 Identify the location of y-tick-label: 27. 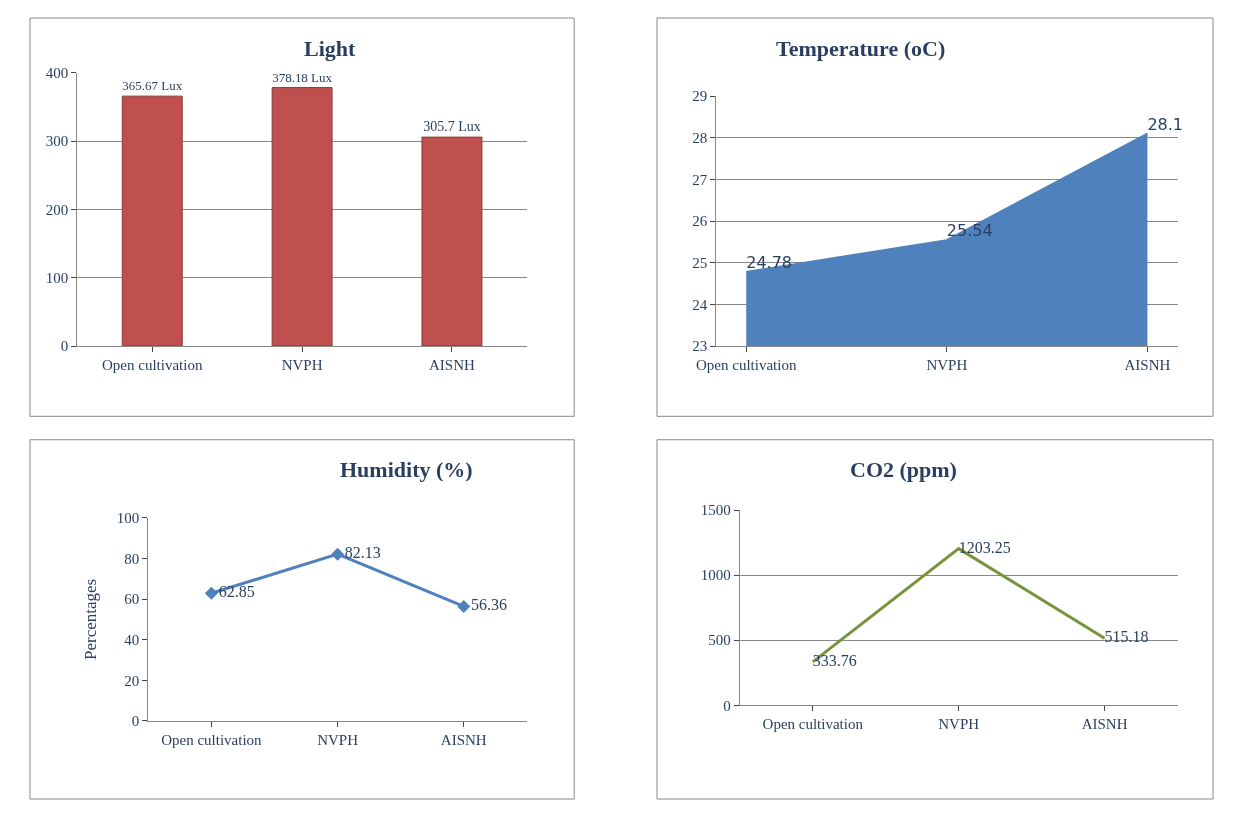
(700, 179).